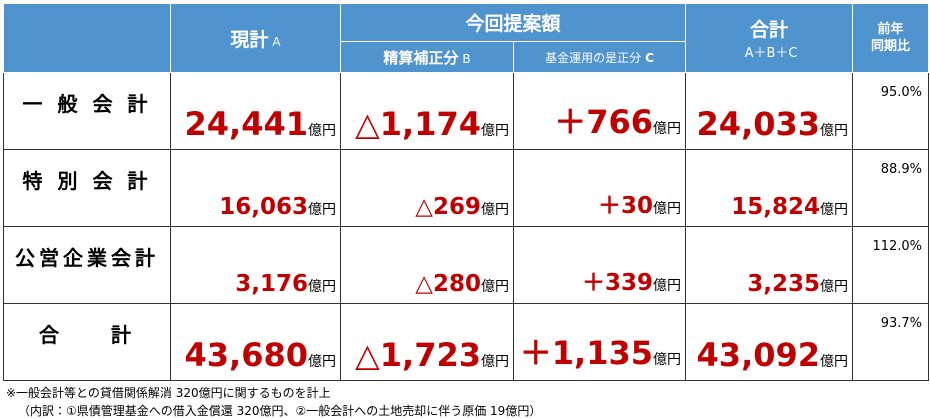 The height and width of the screenshot is (419, 930). I want to click on amount: △1,723, so click(418, 355).